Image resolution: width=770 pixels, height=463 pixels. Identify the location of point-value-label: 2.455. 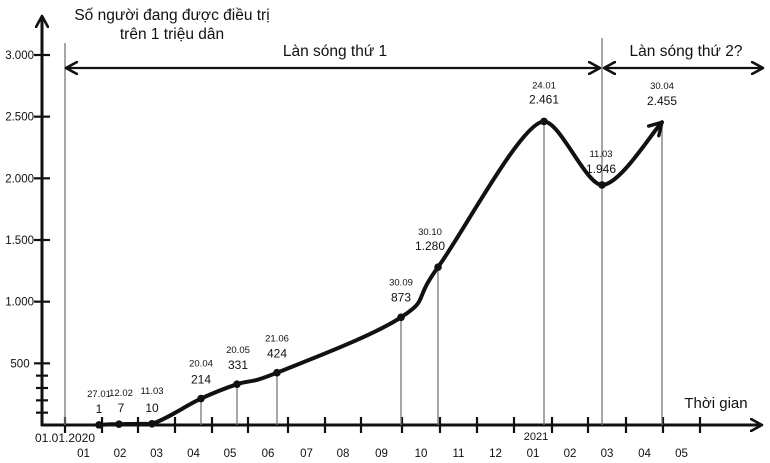
(662, 101).